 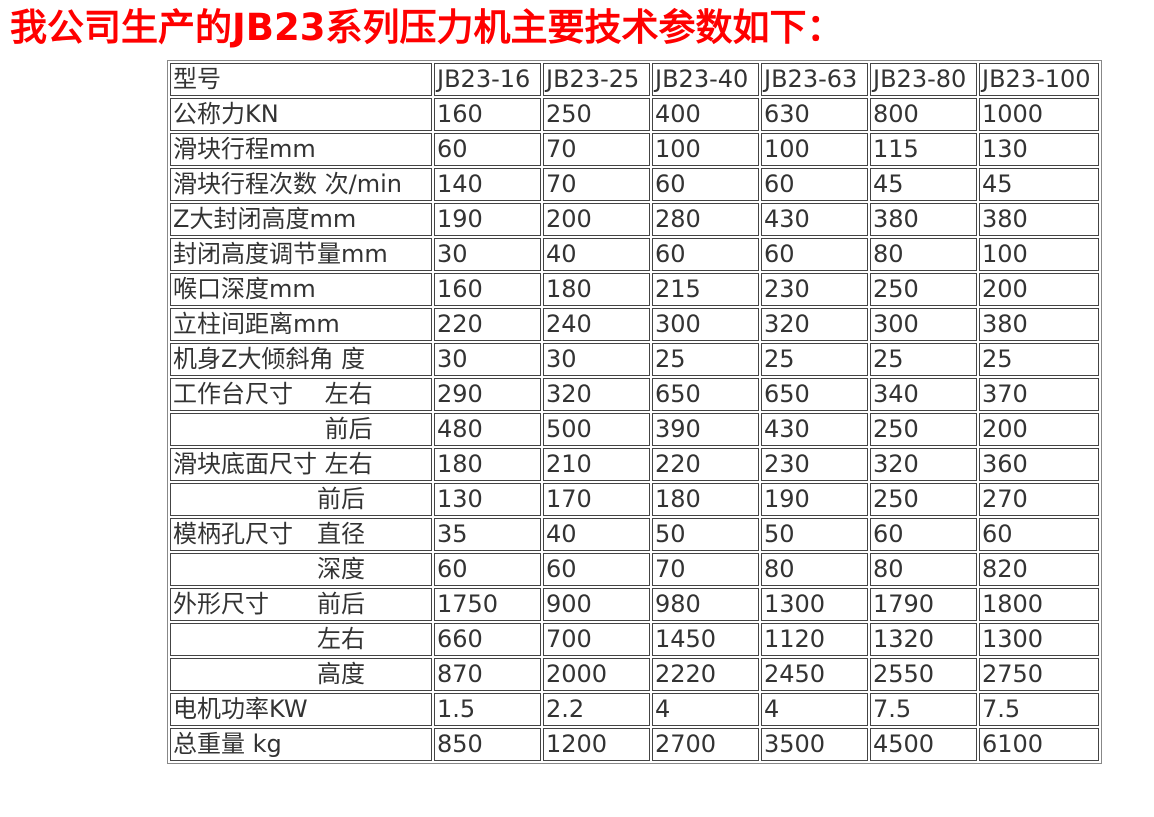 I want to click on table-cell: 40, so click(x=596, y=254).